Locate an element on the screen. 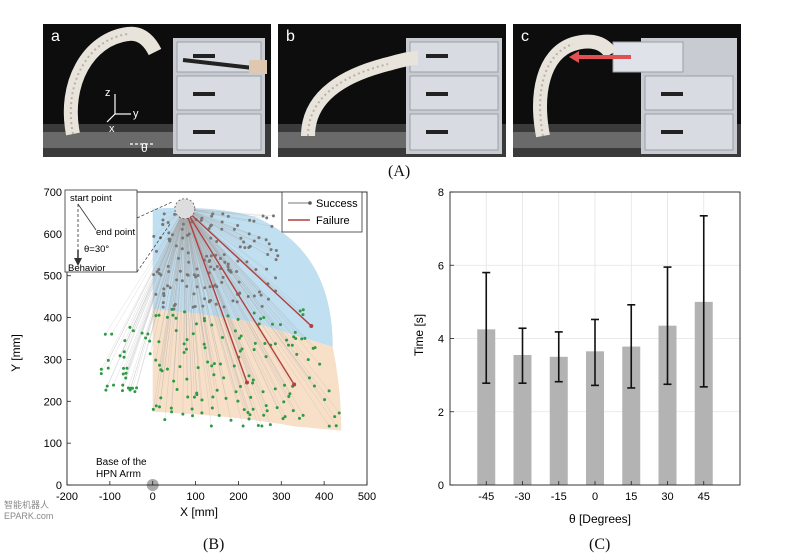 This screenshot has height=560, width=800. b-y-tick-label: 300 is located at coordinates (53, 360).